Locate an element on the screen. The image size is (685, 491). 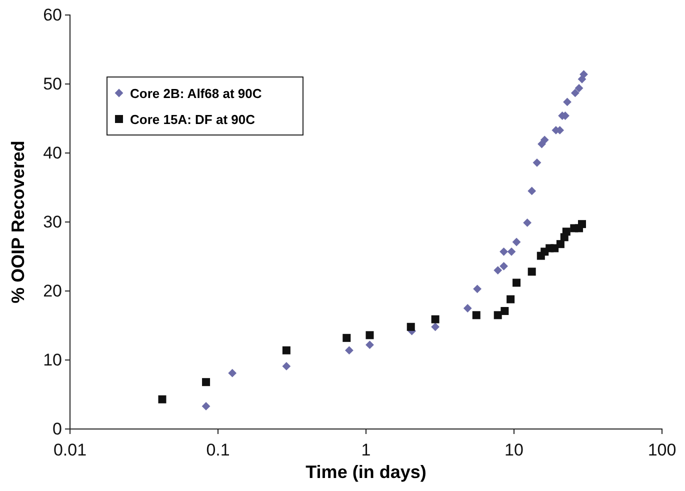
y-tick-label: 20 is located at coordinates (52, 290).